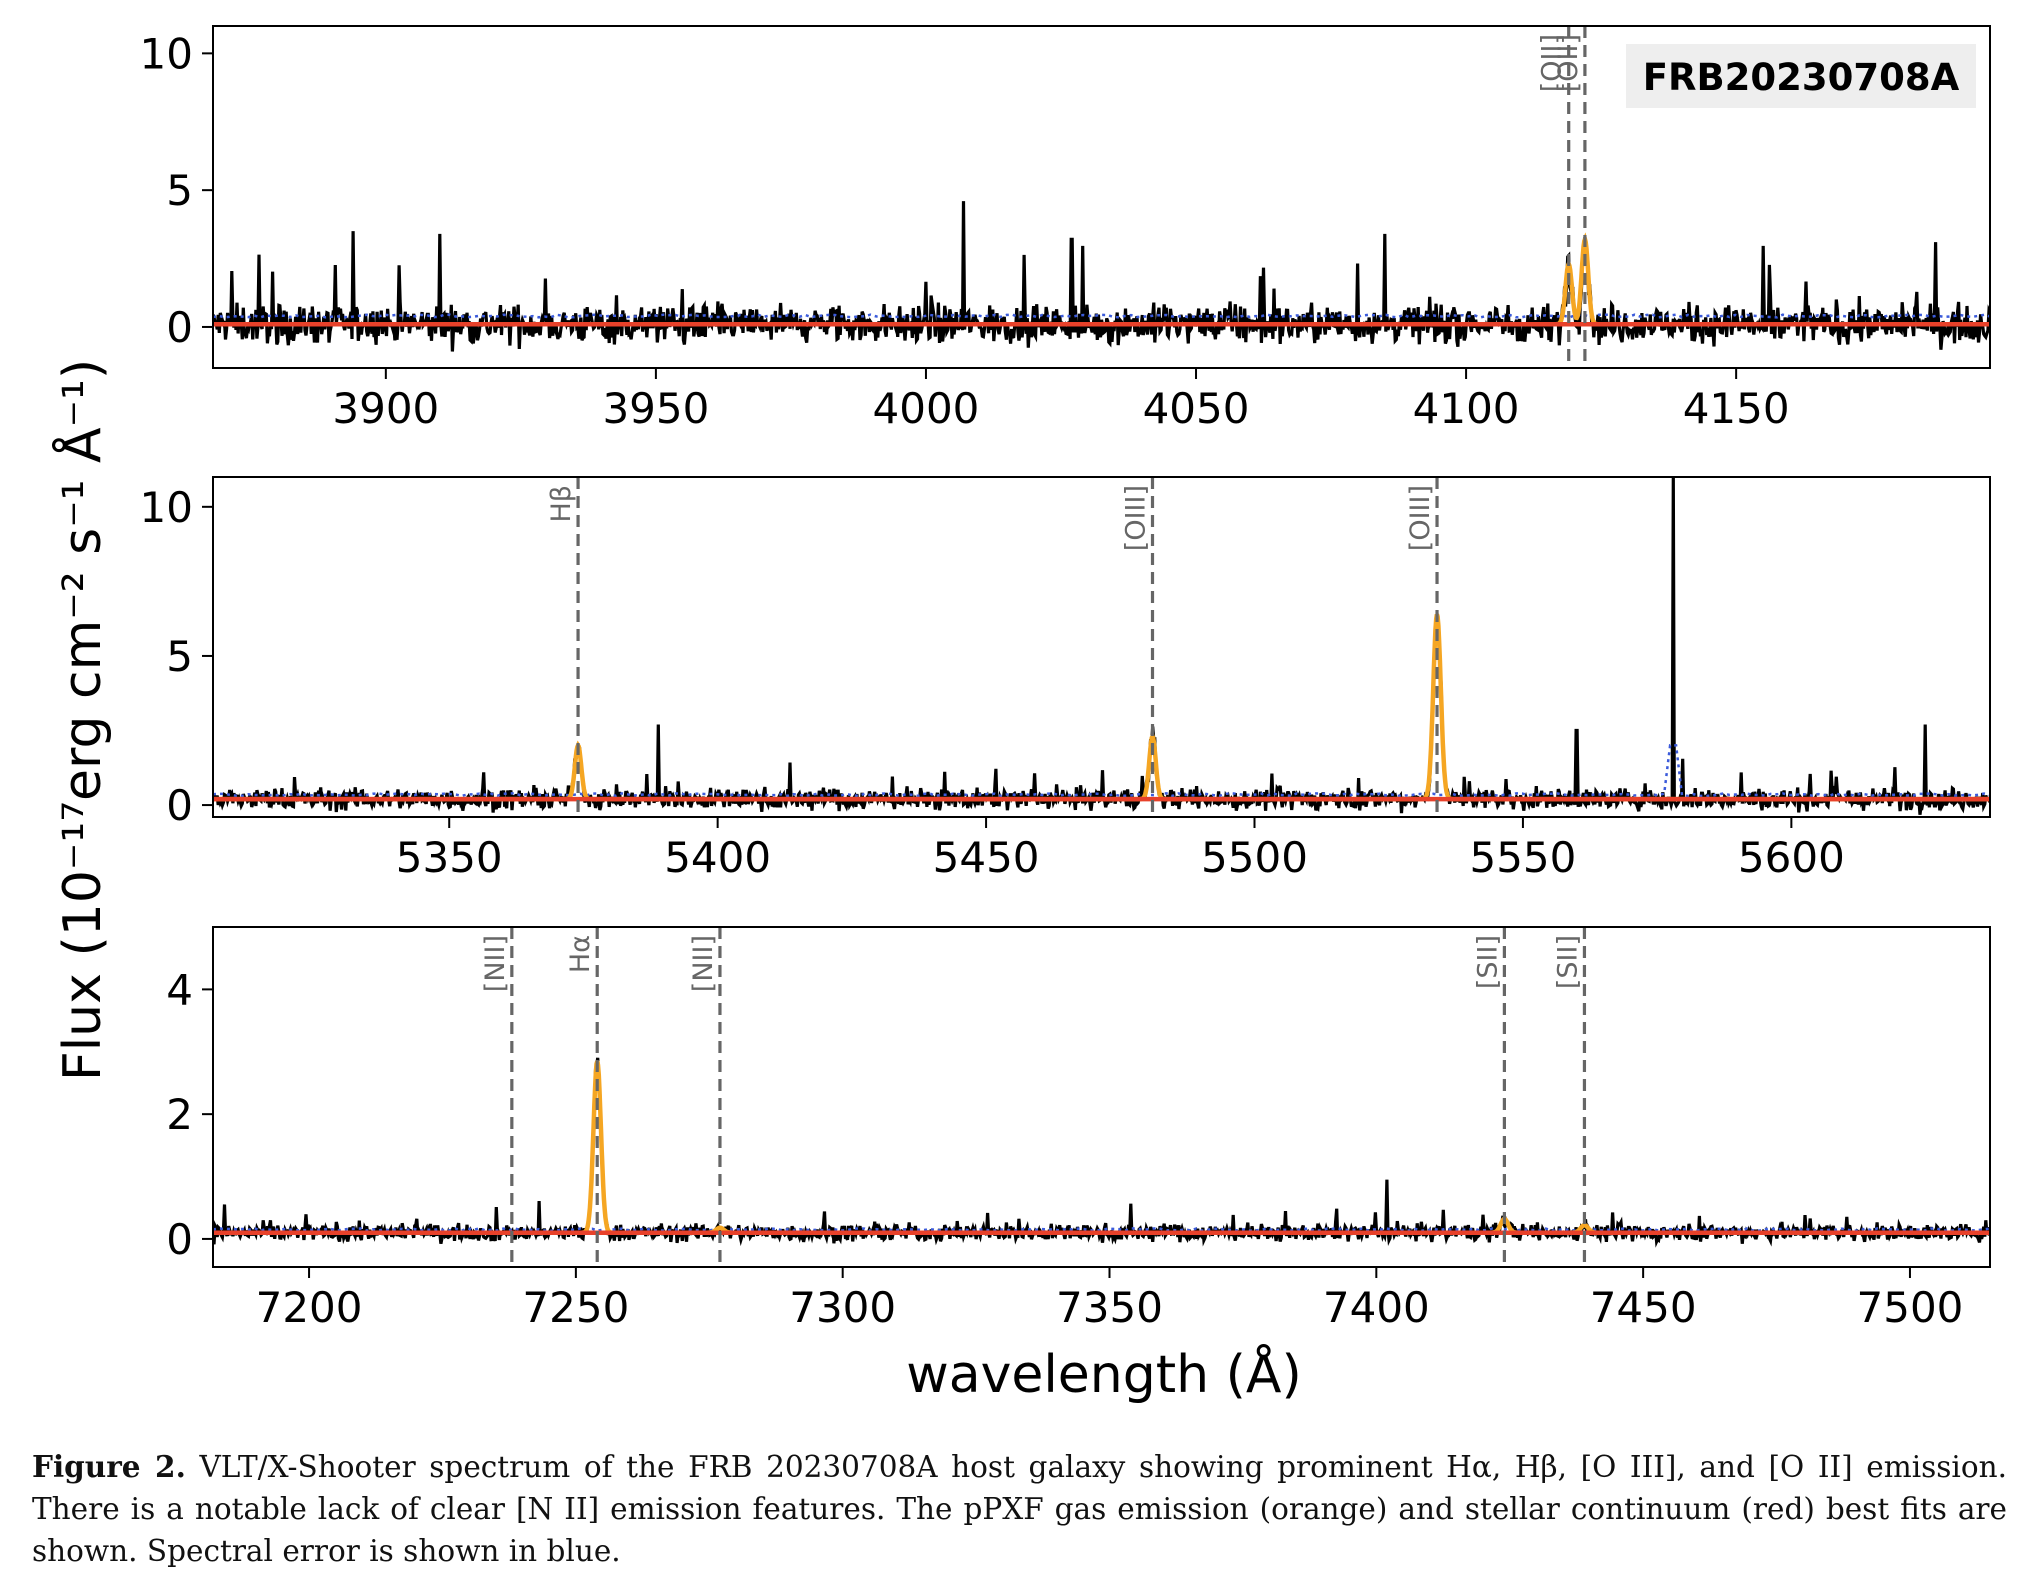 This screenshot has height=1596, width=2029. What do you see at coordinates (717, 857) in the screenshot?
I see `x-tick-label: 5400` at bounding box center [717, 857].